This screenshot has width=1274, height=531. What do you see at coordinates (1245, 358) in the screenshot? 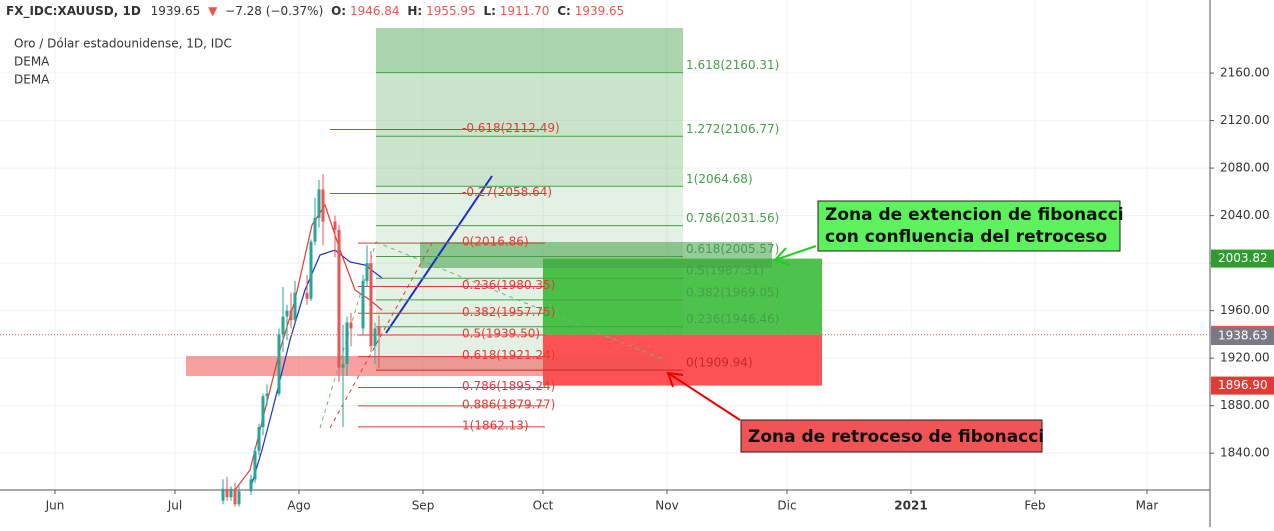
I see `y-tick-label: 1920.00` at bounding box center [1245, 358].